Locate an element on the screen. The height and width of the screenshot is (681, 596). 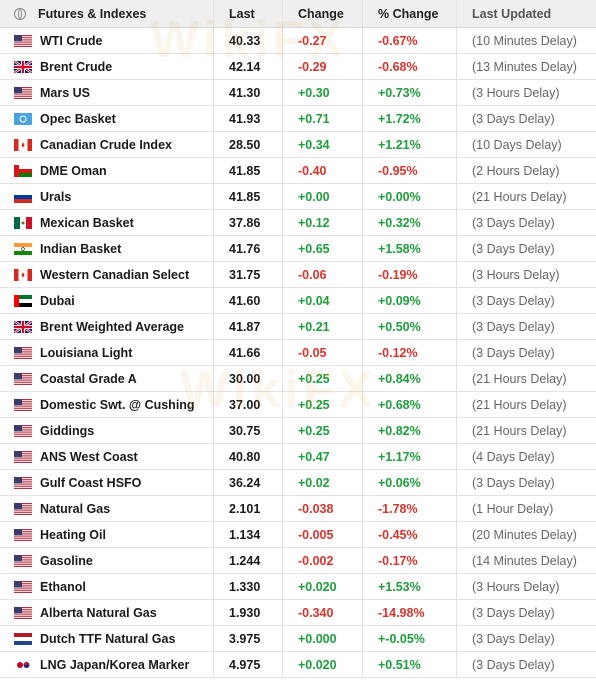
cell-name: Louisiana Light is located at coordinates (107, 352).